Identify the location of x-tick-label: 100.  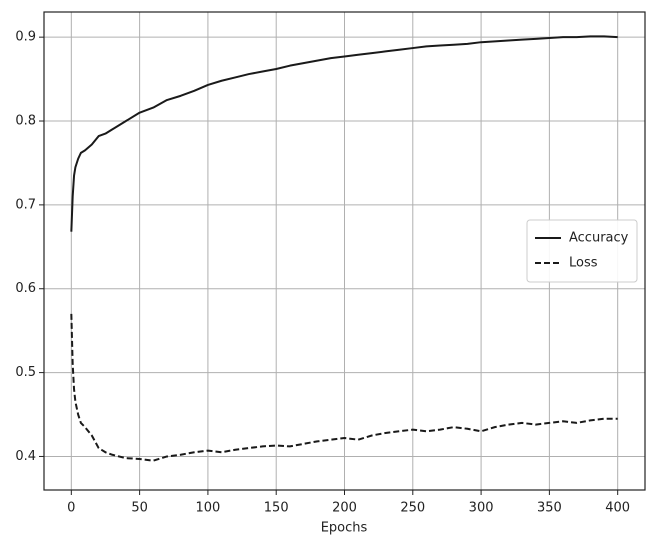
(207, 508).